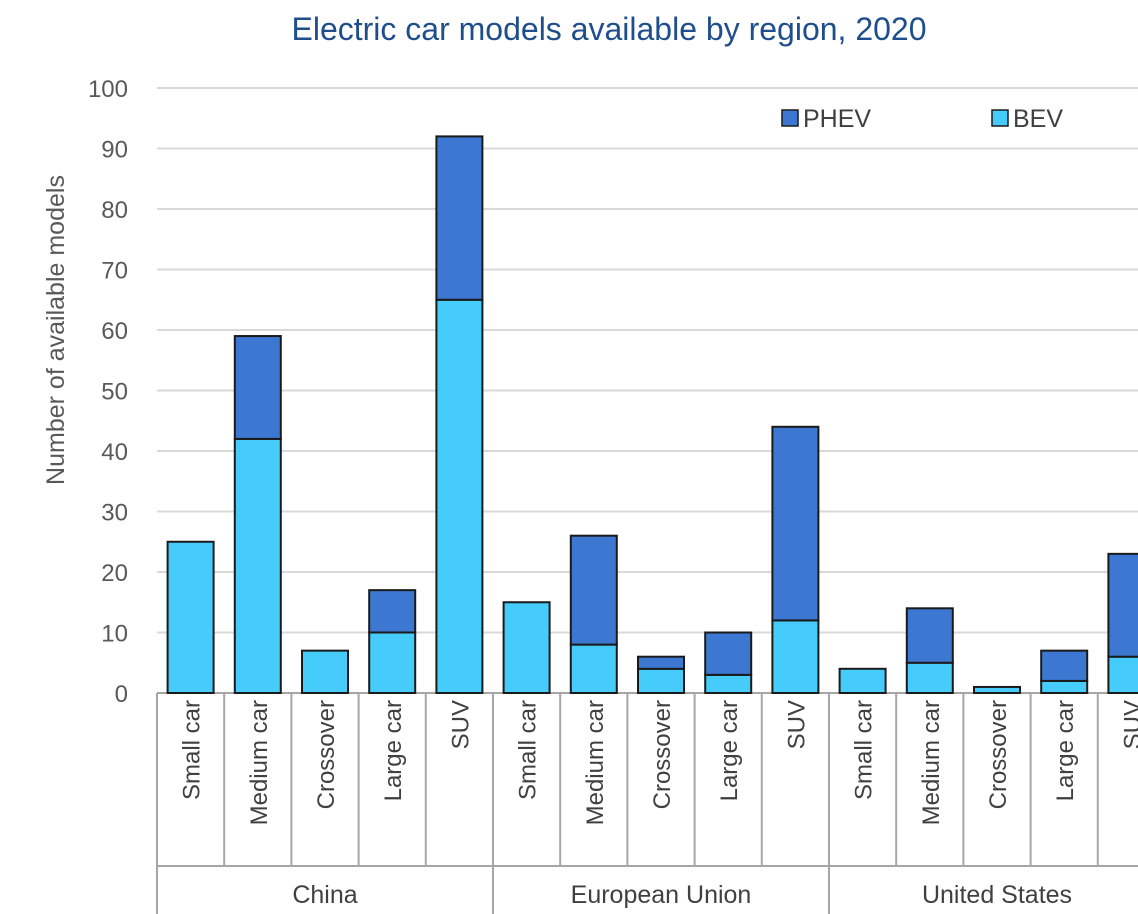  What do you see at coordinates (661, 895) in the screenshot?
I see `group-label: European Union` at bounding box center [661, 895].